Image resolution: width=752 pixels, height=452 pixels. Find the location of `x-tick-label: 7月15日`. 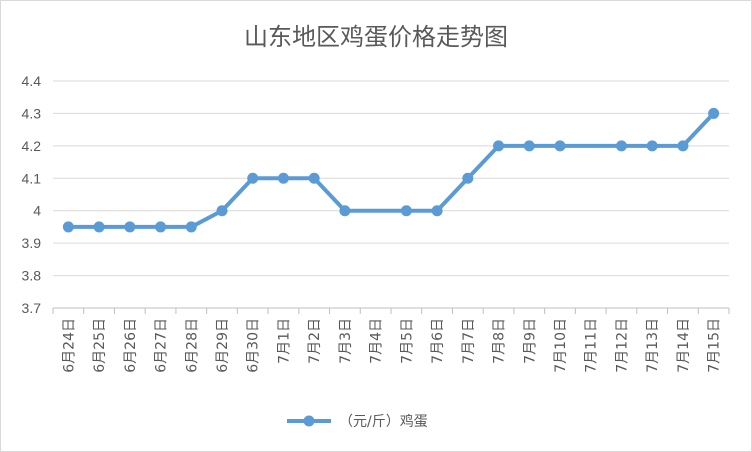

x-tick-label: 7月15日 is located at coordinates (715, 345).